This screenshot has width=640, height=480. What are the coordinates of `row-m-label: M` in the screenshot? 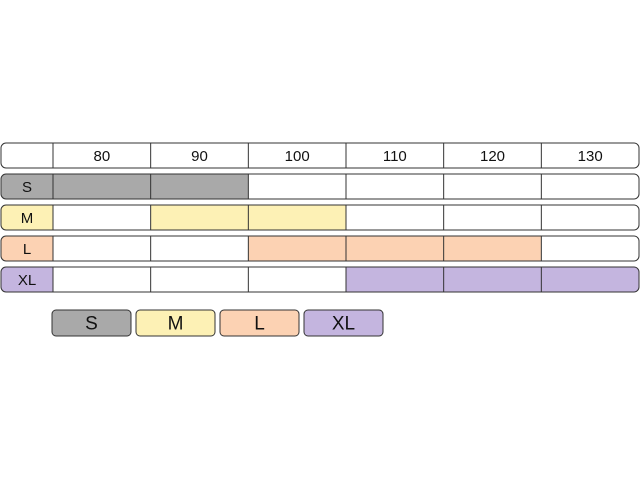 It's located at (27, 218).